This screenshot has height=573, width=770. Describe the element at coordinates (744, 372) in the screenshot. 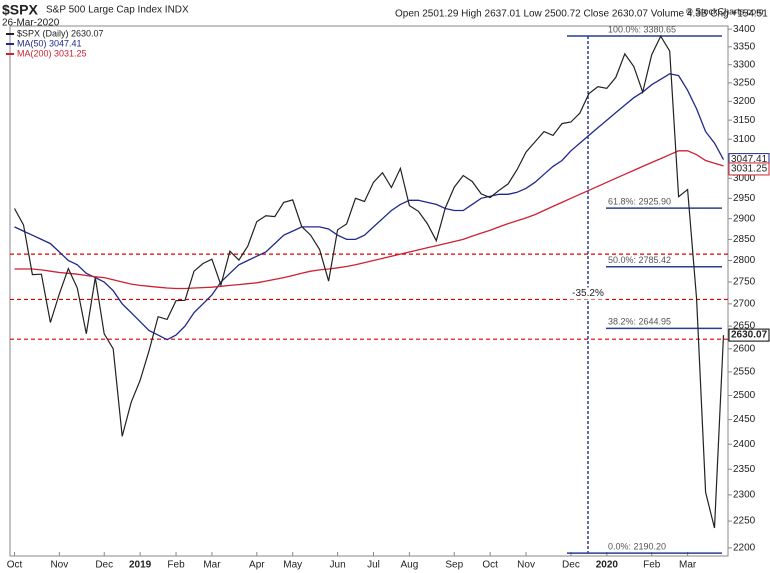

I see `y-tick-label: 2550` at that location.